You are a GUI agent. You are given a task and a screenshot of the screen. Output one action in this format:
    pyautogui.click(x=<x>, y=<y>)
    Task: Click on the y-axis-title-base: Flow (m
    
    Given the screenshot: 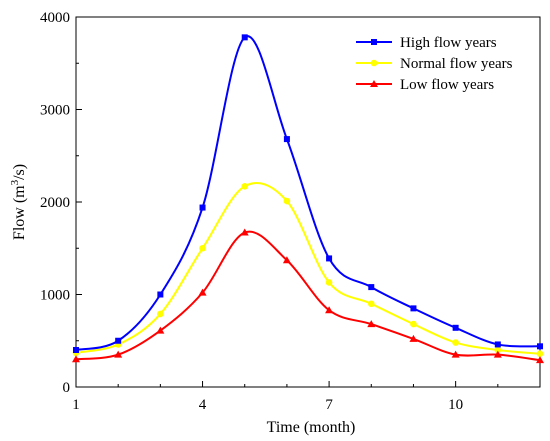 What is the action you would take?
    pyautogui.click(x=19, y=212)
    